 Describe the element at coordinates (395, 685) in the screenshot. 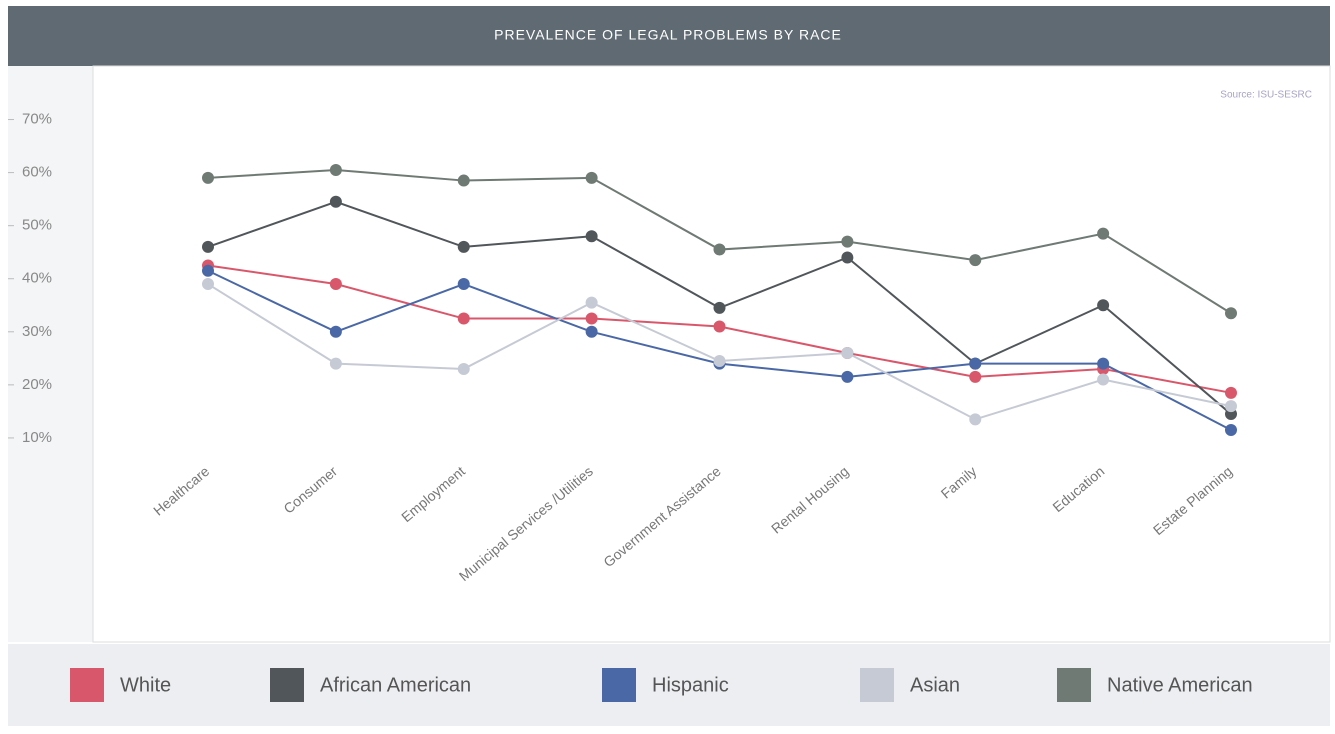

I see `legend-label: African American` at that location.